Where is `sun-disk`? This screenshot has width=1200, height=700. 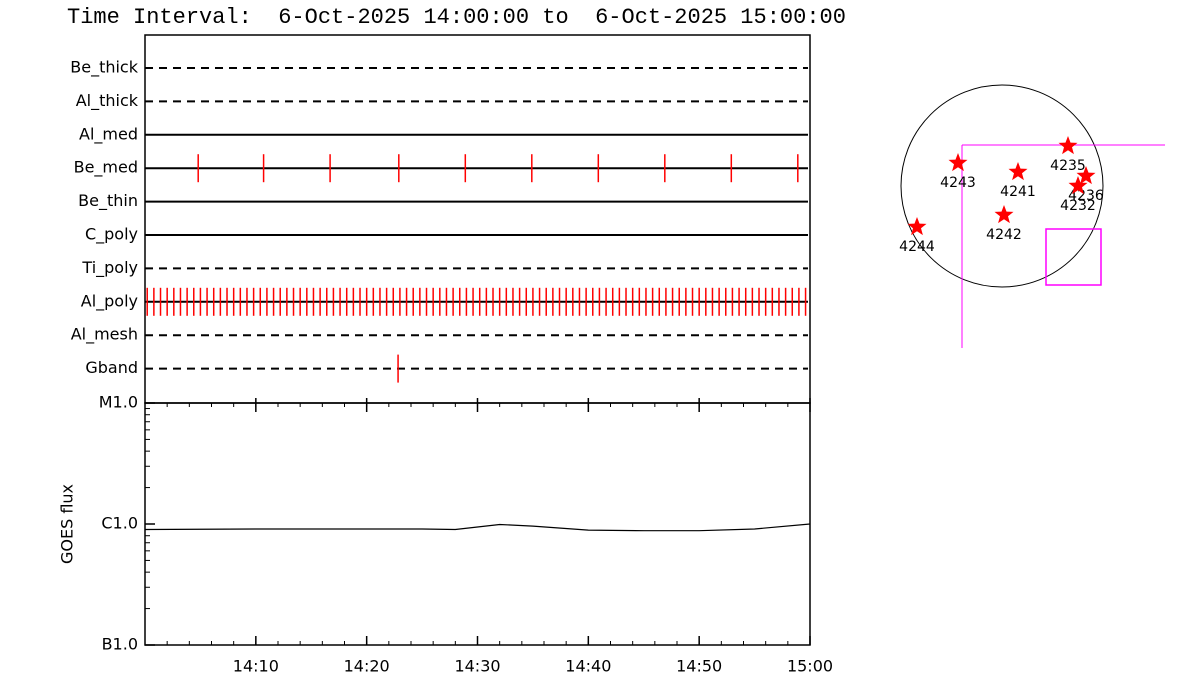 sun-disk is located at coordinates (1002, 186).